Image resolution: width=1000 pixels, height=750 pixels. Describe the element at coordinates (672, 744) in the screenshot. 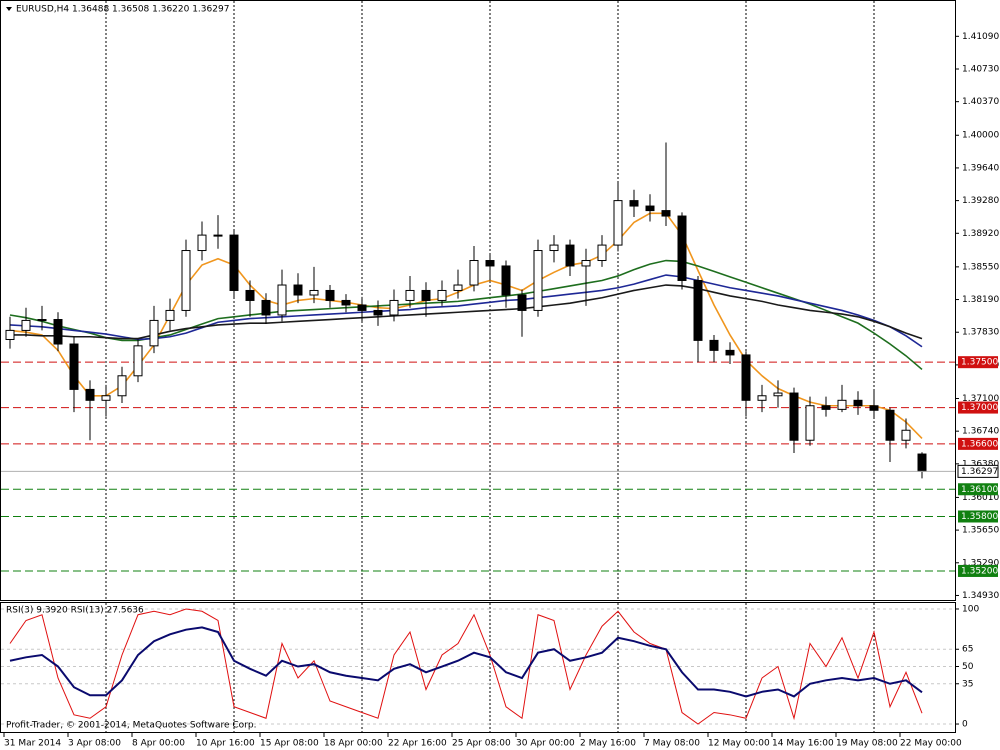

I see `x-tick-label: 7 May 08:00` at that location.